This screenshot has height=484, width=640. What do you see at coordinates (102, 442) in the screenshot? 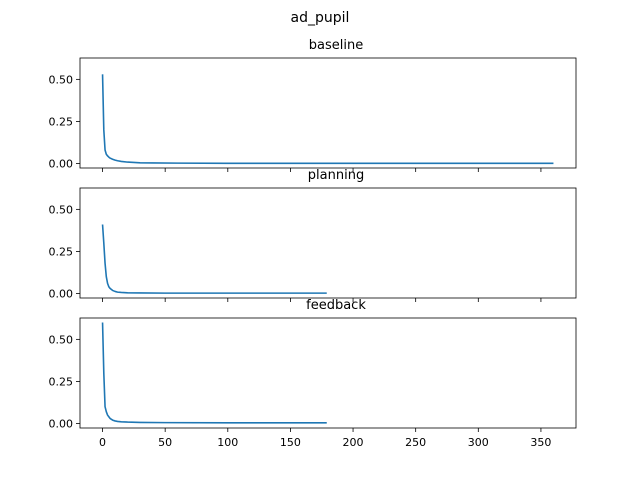
I see `x-tick-label: 0` at bounding box center [102, 442].